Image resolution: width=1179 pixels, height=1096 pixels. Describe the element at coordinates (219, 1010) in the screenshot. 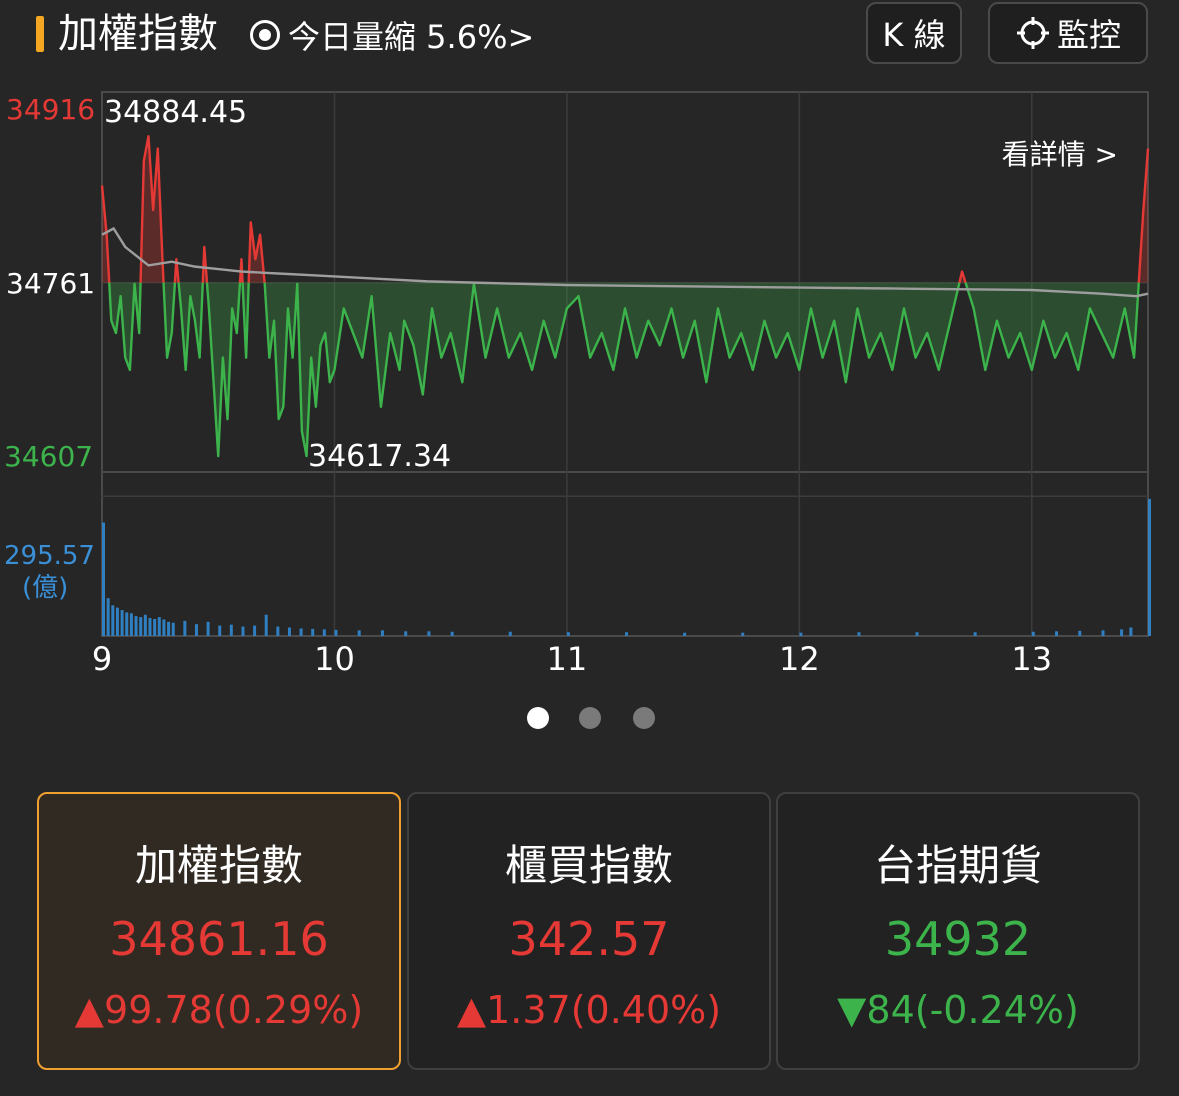

I see `card-change: ▲99.78(0.29%)` at that location.